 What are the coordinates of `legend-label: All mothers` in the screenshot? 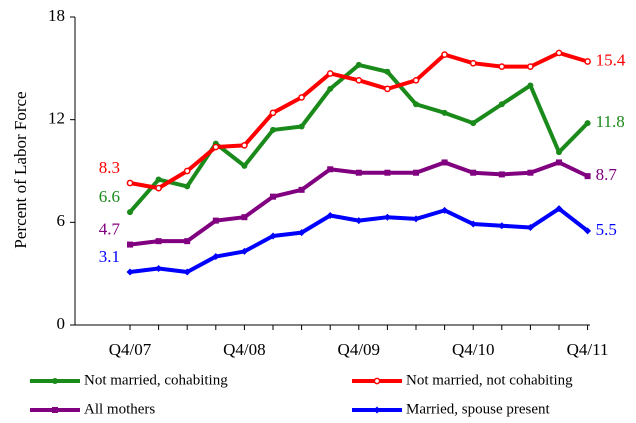 It's located at (119, 409).